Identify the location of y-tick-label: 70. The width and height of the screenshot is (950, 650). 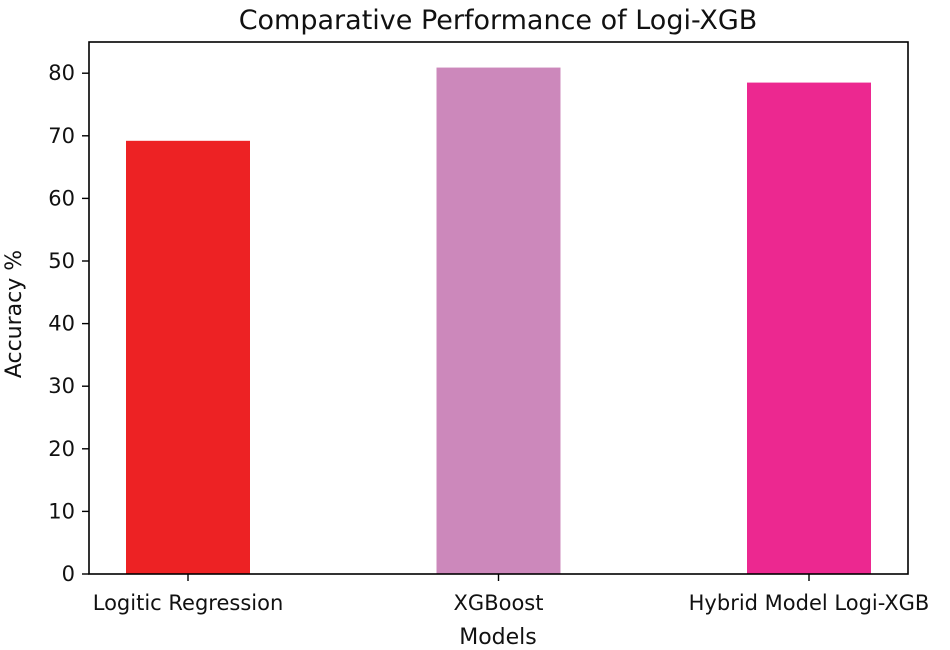
(61, 136).